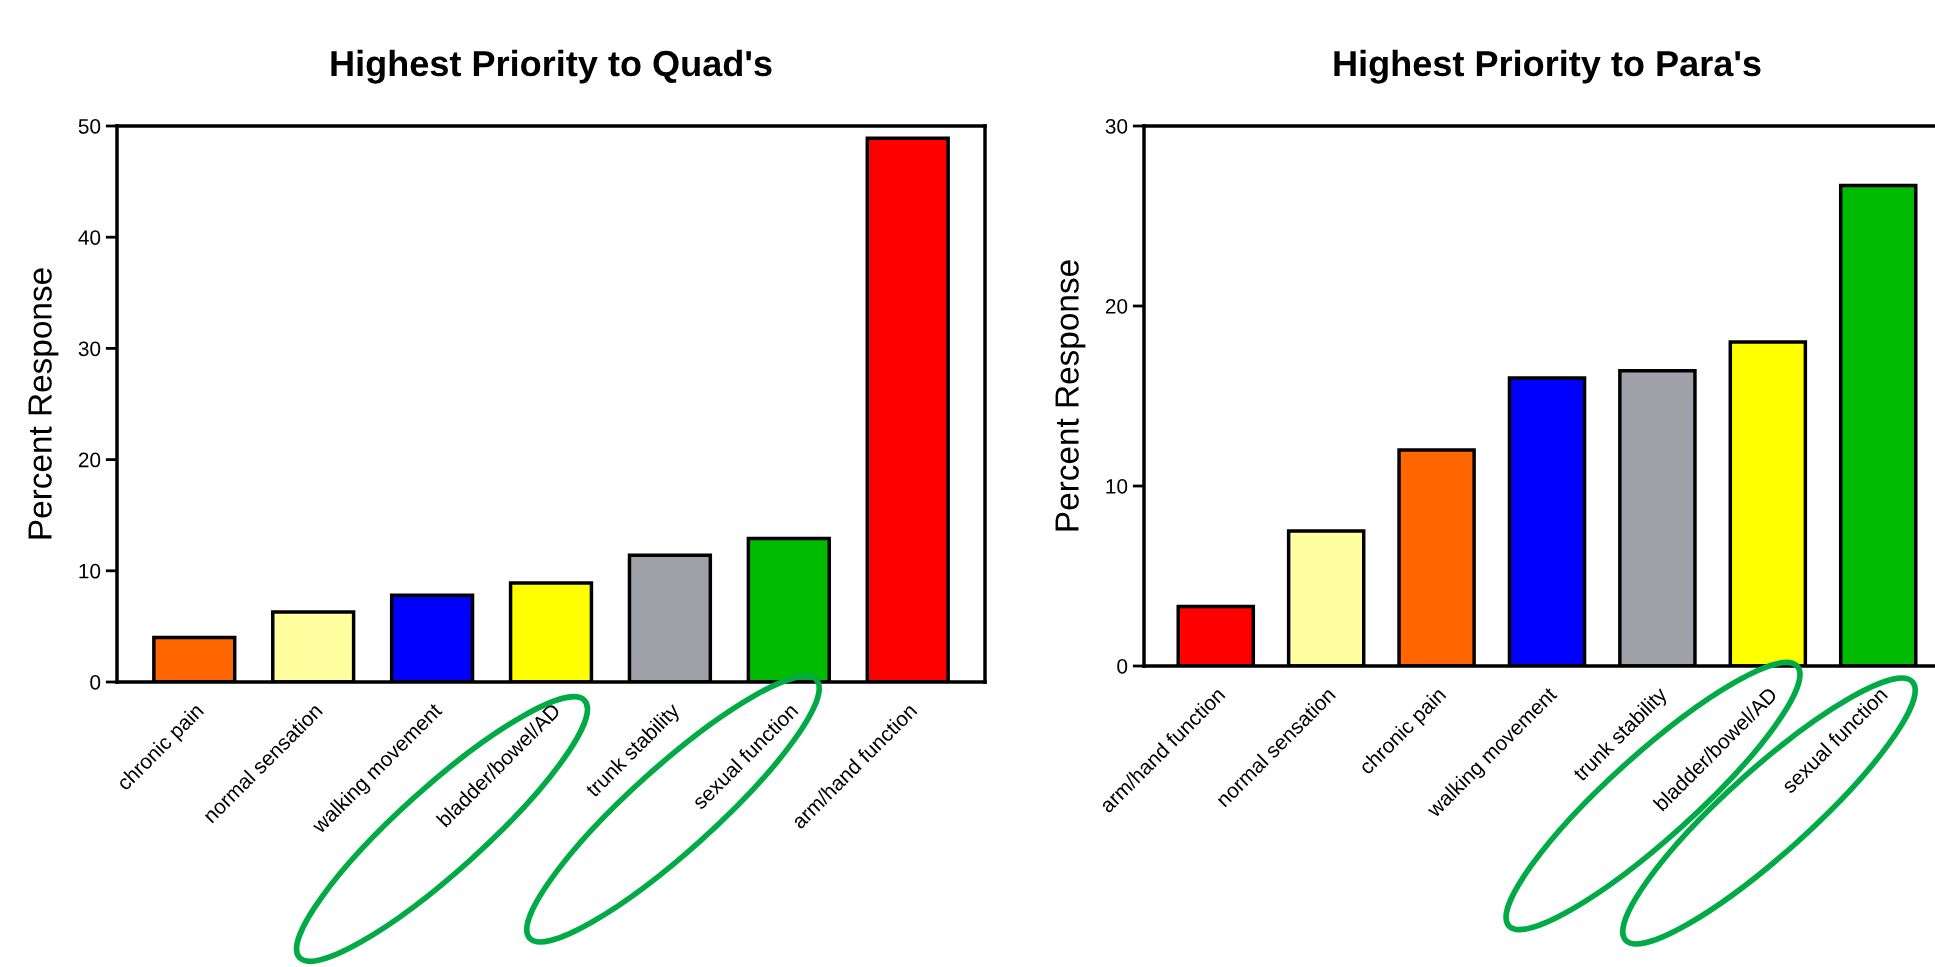 The image size is (1935, 967). What do you see at coordinates (89, 126) in the screenshot?
I see `y-tick-label: 50` at bounding box center [89, 126].